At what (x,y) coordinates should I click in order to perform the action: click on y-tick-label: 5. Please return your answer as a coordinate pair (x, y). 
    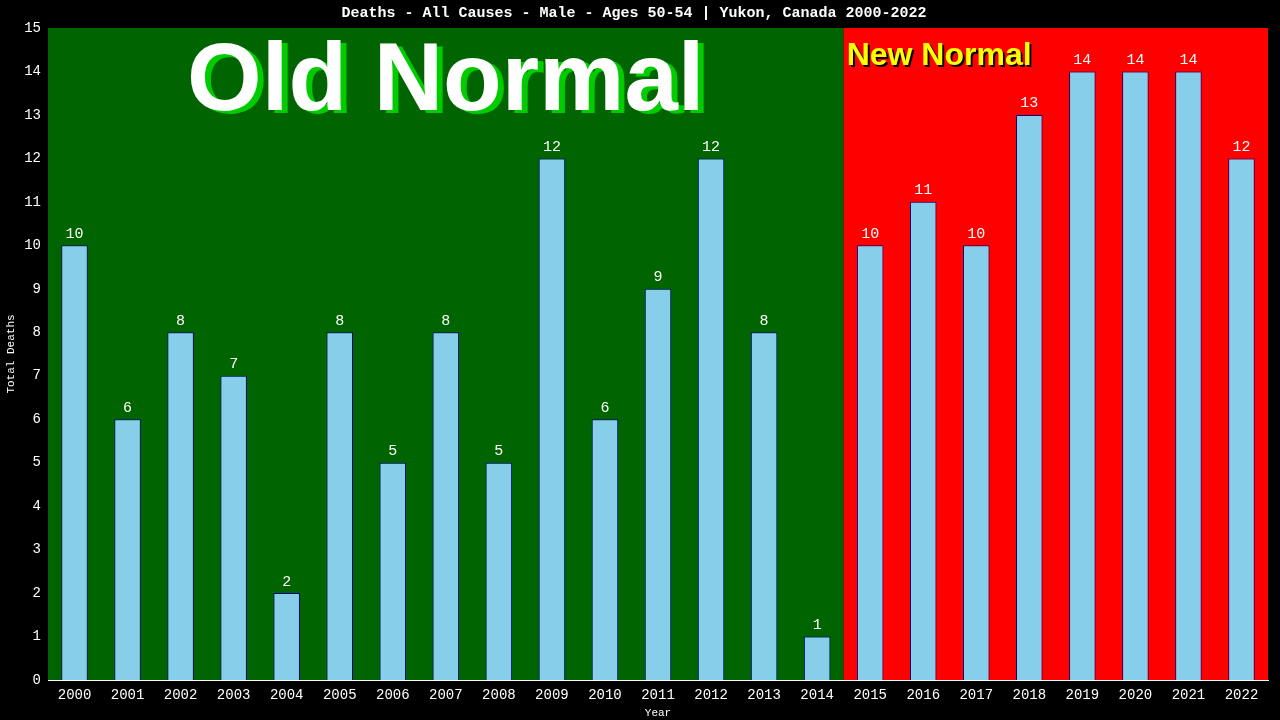
    Looking at the image, I should click on (36, 462).